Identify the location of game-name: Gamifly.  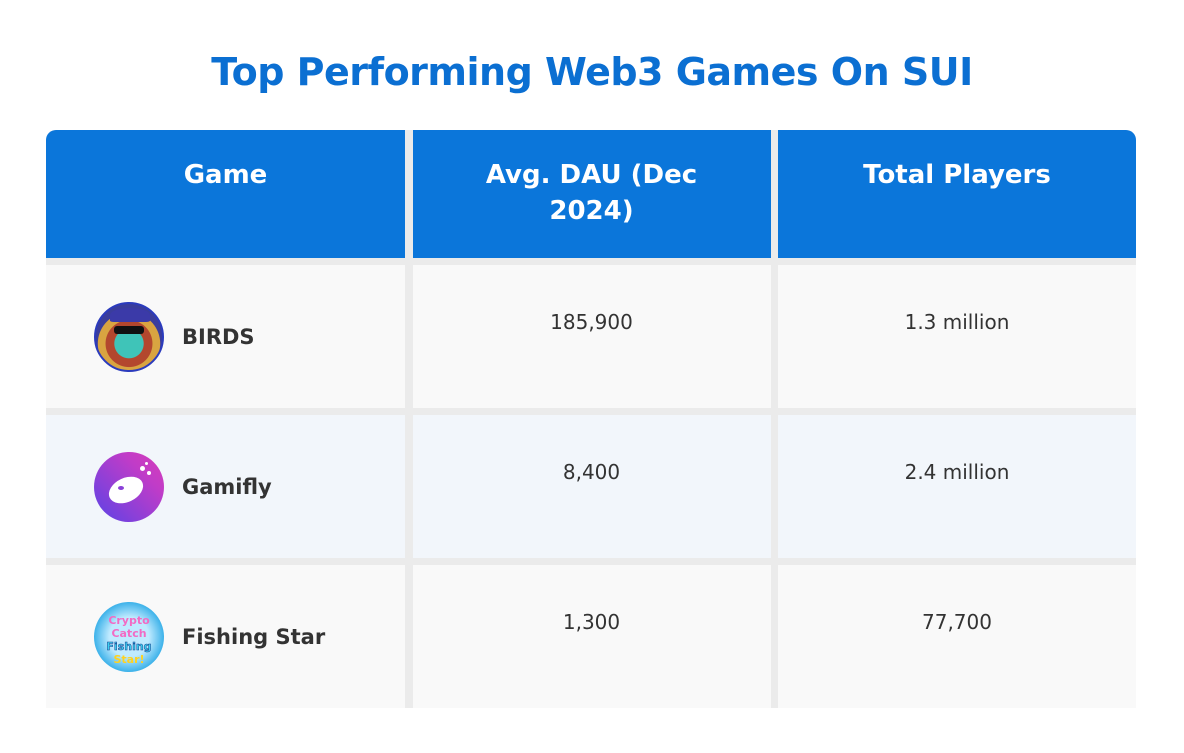
(227, 486).